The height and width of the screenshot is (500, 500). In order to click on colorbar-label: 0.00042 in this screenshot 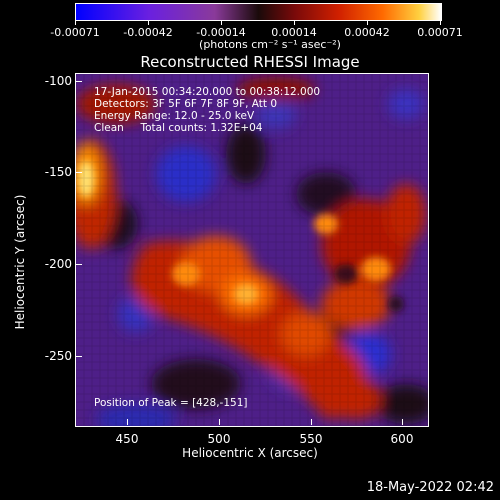, I will do `click(367, 32)`.